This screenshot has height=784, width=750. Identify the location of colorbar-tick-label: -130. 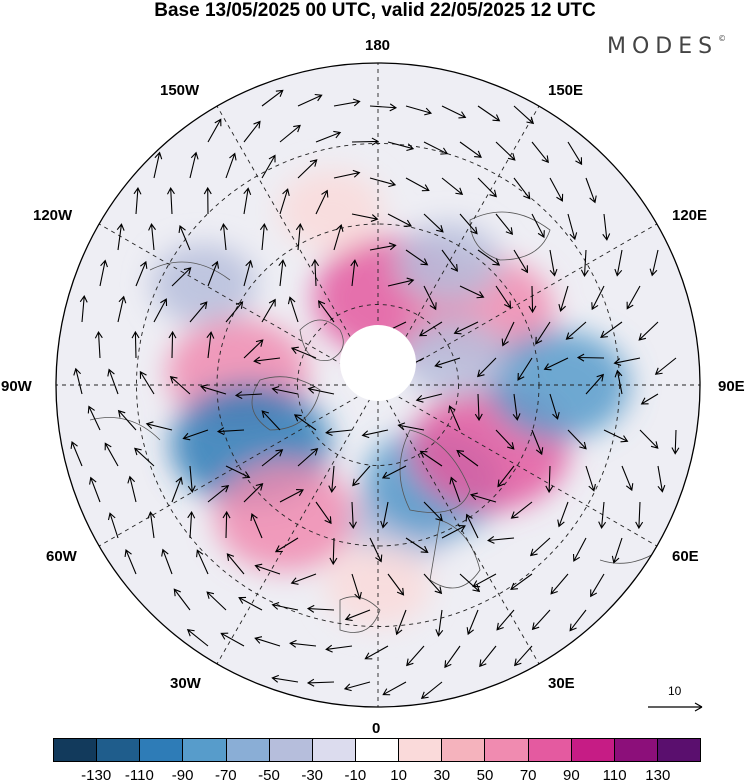
(96, 775).